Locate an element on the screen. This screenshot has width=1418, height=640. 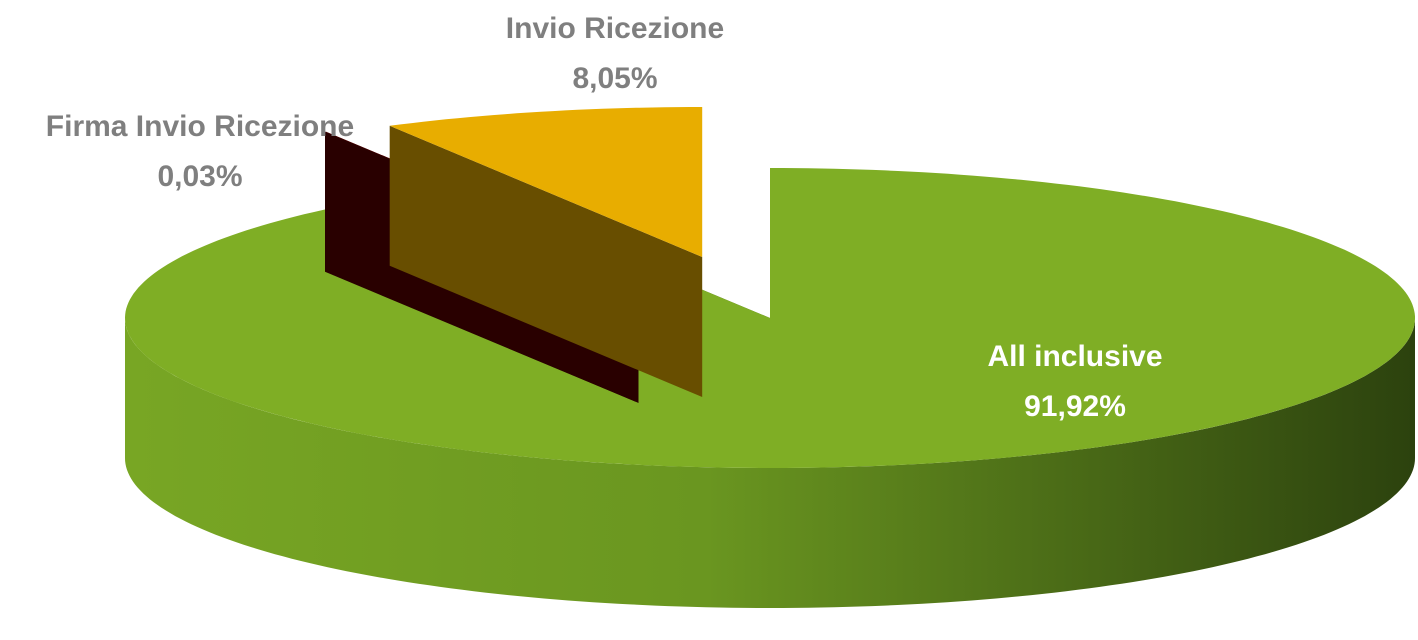
slice-label: Firma Invio Ricezione is located at coordinates (200, 126).